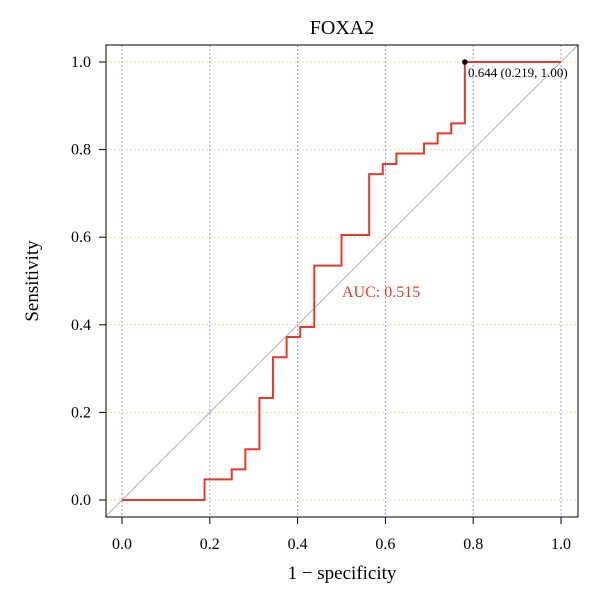 Image resolution: width=600 pixels, height=605 pixels. What do you see at coordinates (473, 544) in the screenshot?
I see `x-tick-label: 0.8` at bounding box center [473, 544].